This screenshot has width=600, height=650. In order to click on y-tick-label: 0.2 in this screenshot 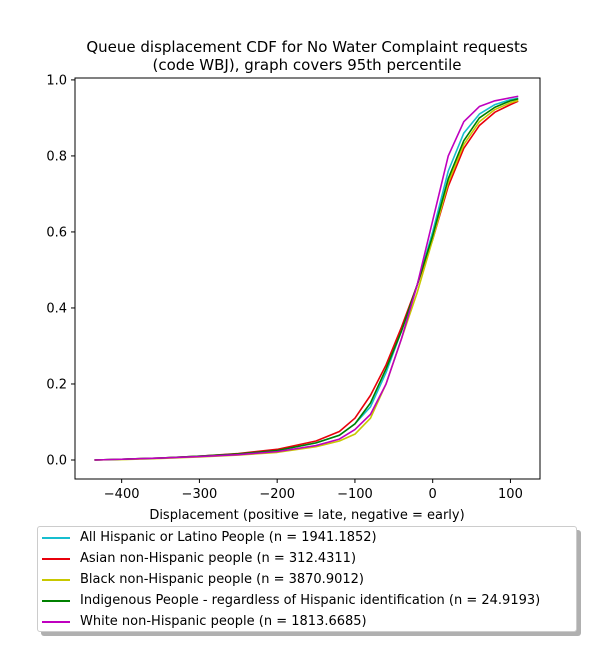, I will do `click(56, 384)`.